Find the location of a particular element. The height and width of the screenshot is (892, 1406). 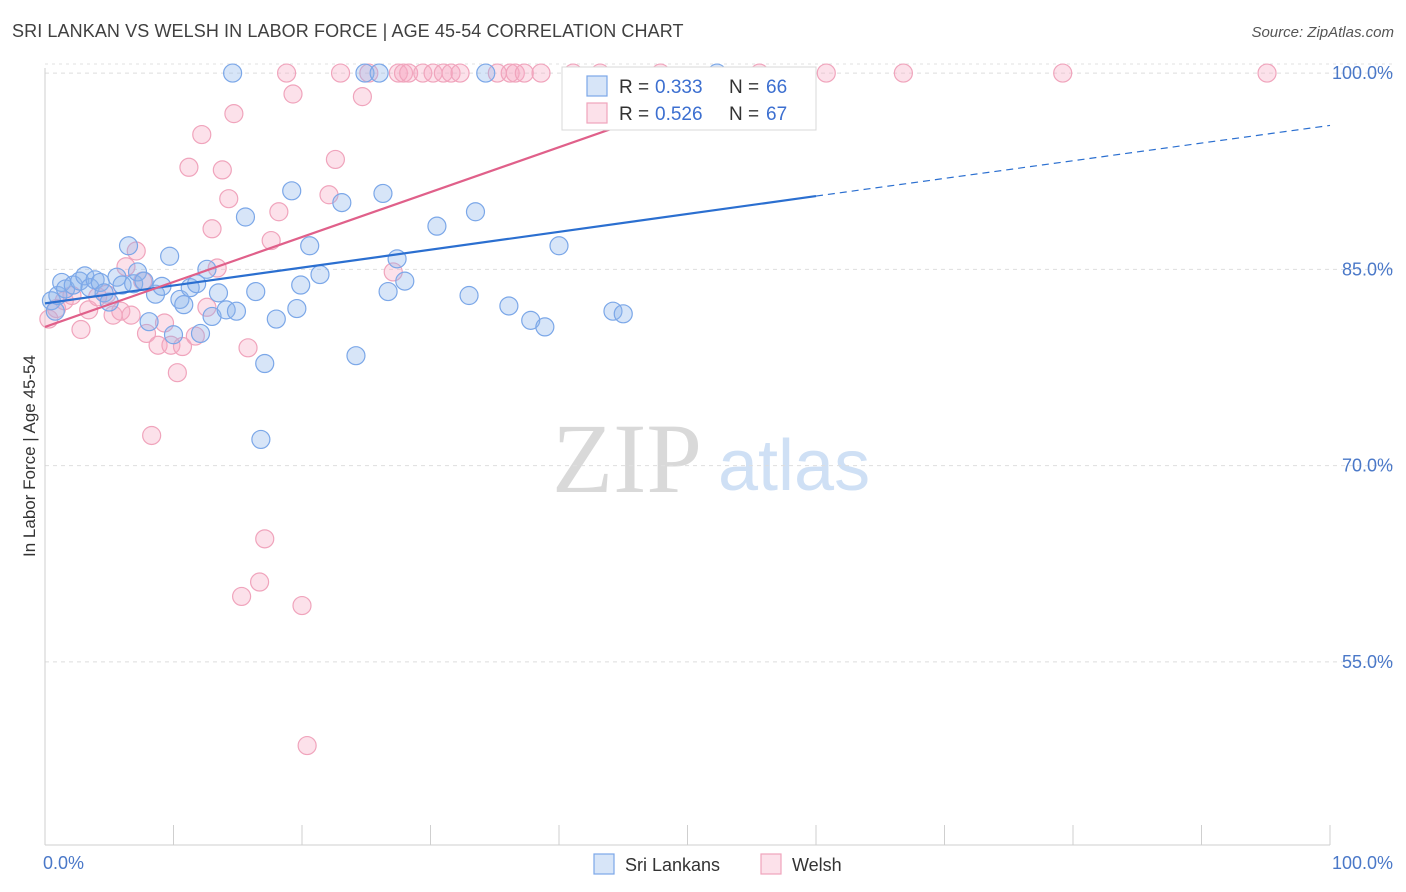

x-tick-label-min: 0.0% is located at coordinates (63, 863).